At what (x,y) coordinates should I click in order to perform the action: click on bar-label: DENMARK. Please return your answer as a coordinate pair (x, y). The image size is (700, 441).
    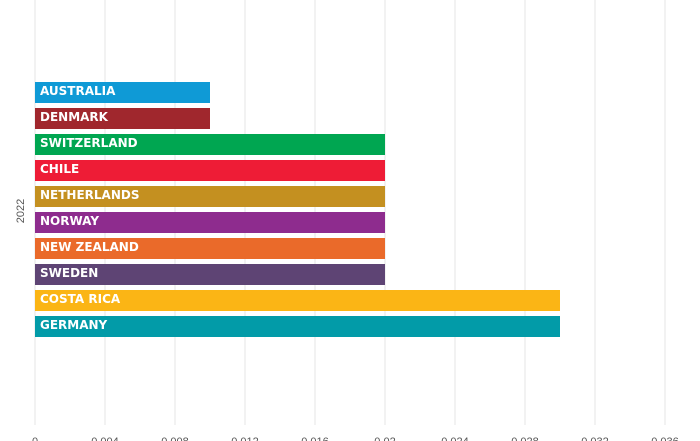
    Looking at the image, I should click on (74, 117).